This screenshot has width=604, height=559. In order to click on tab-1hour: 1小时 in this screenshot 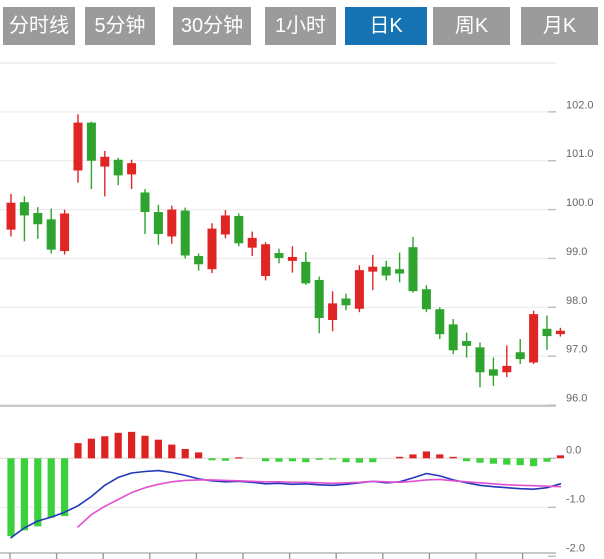, I will do `click(300, 26)`.